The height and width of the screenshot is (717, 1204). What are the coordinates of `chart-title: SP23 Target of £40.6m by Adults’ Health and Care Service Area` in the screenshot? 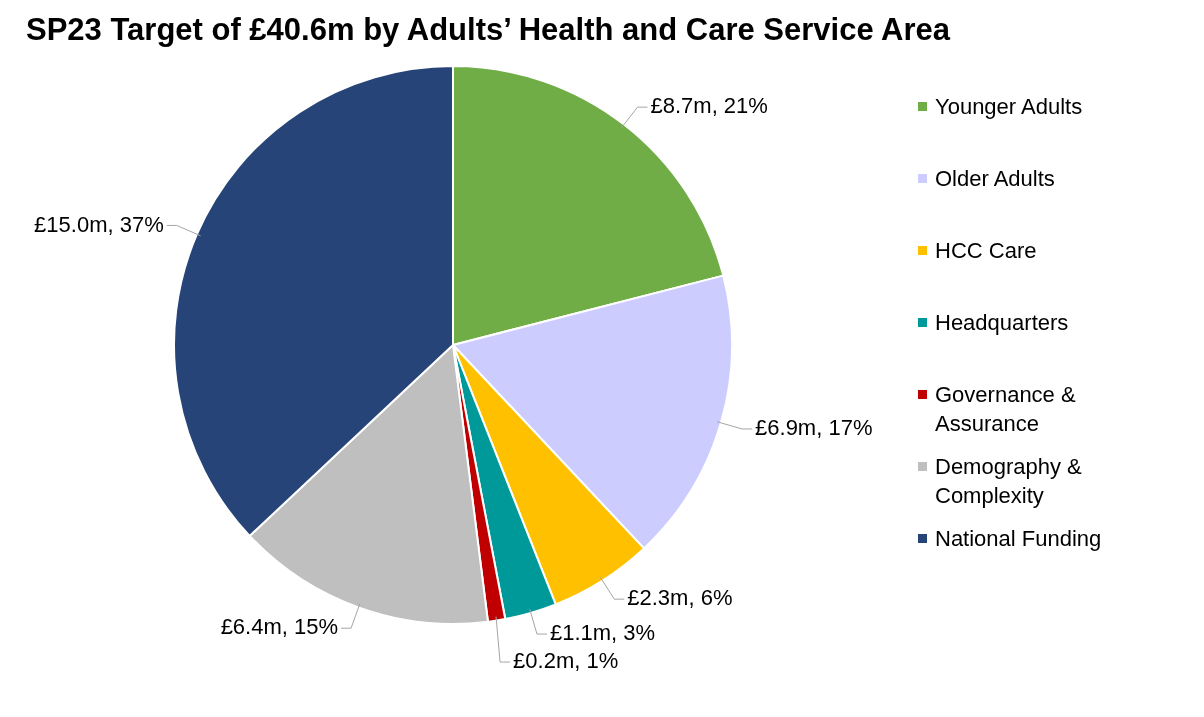 It's located at (488, 30).